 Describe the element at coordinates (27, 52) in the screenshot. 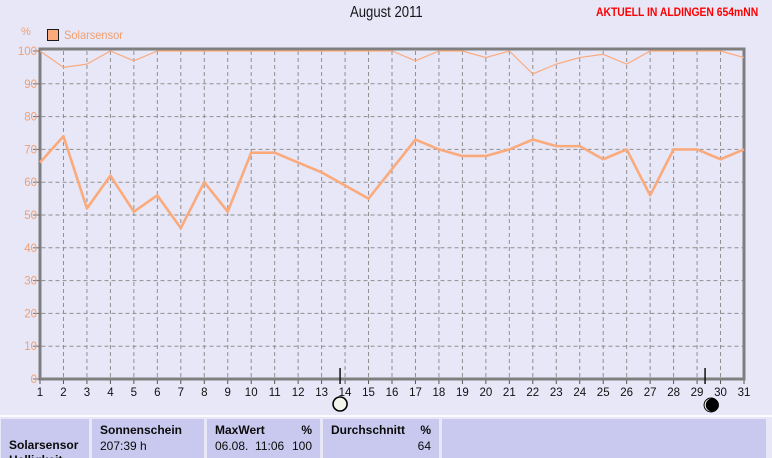

I see `y-tick-label: 100` at that location.